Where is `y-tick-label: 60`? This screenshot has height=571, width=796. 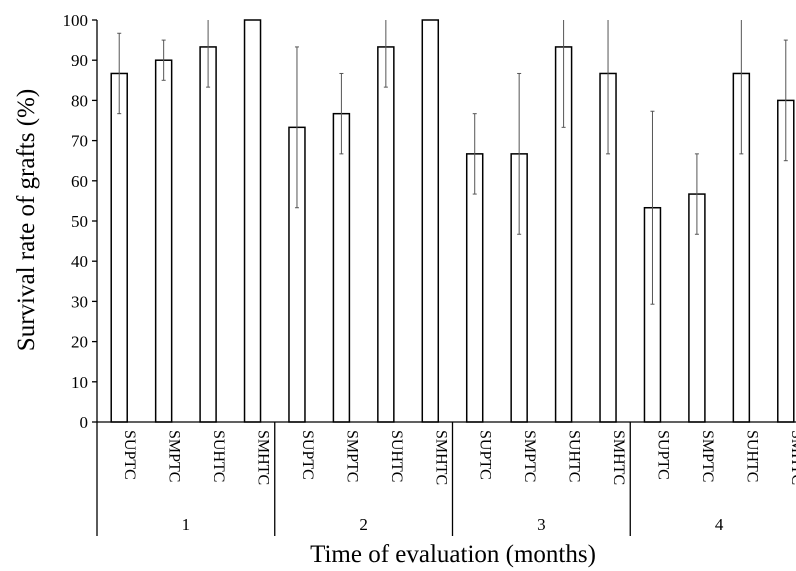
y-tick-label: 60 is located at coordinates (79, 181).